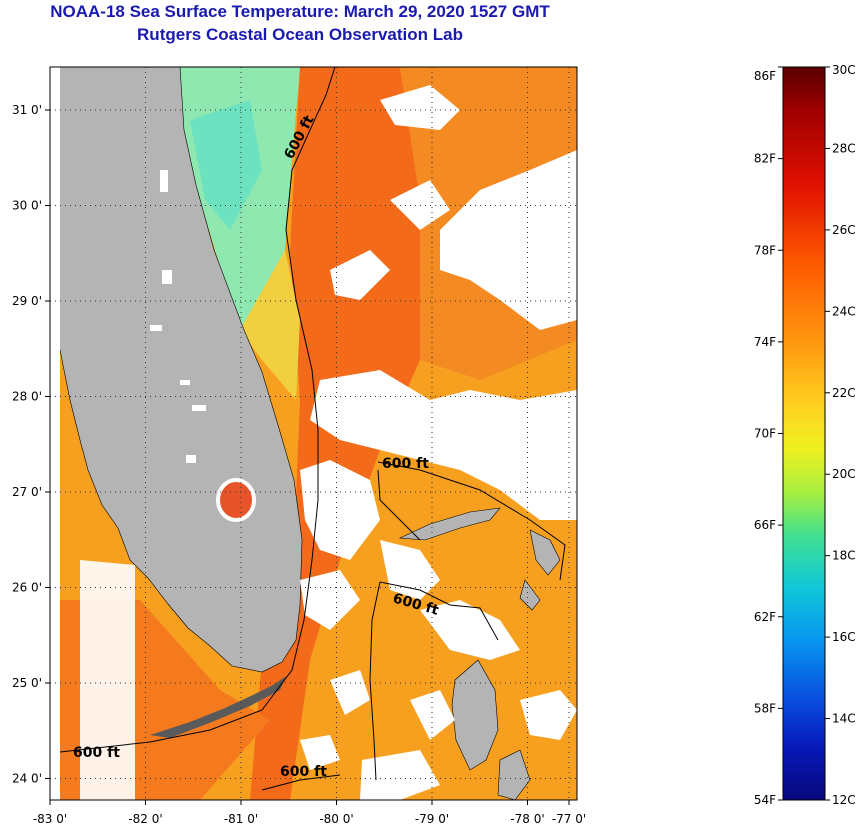 Image resolution: width=864 pixels, height=832 pixels. Describe the element at coordinates (270, 325) in the screenshot. I see `mild-coastal-water` at that location.